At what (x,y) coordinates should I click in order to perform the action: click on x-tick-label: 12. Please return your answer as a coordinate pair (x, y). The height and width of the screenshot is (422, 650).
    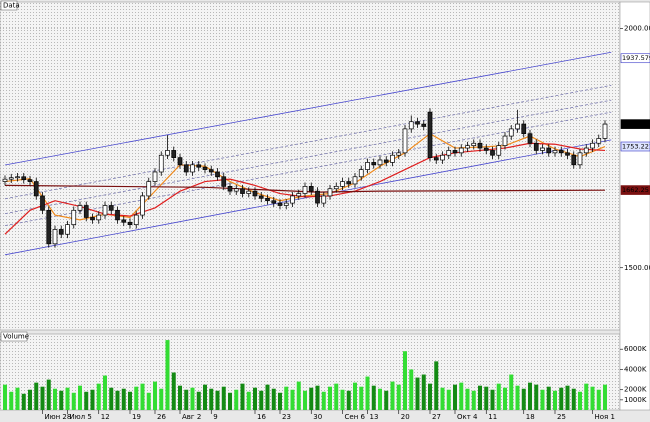
    Looking at the image, I should click on (105, 417).